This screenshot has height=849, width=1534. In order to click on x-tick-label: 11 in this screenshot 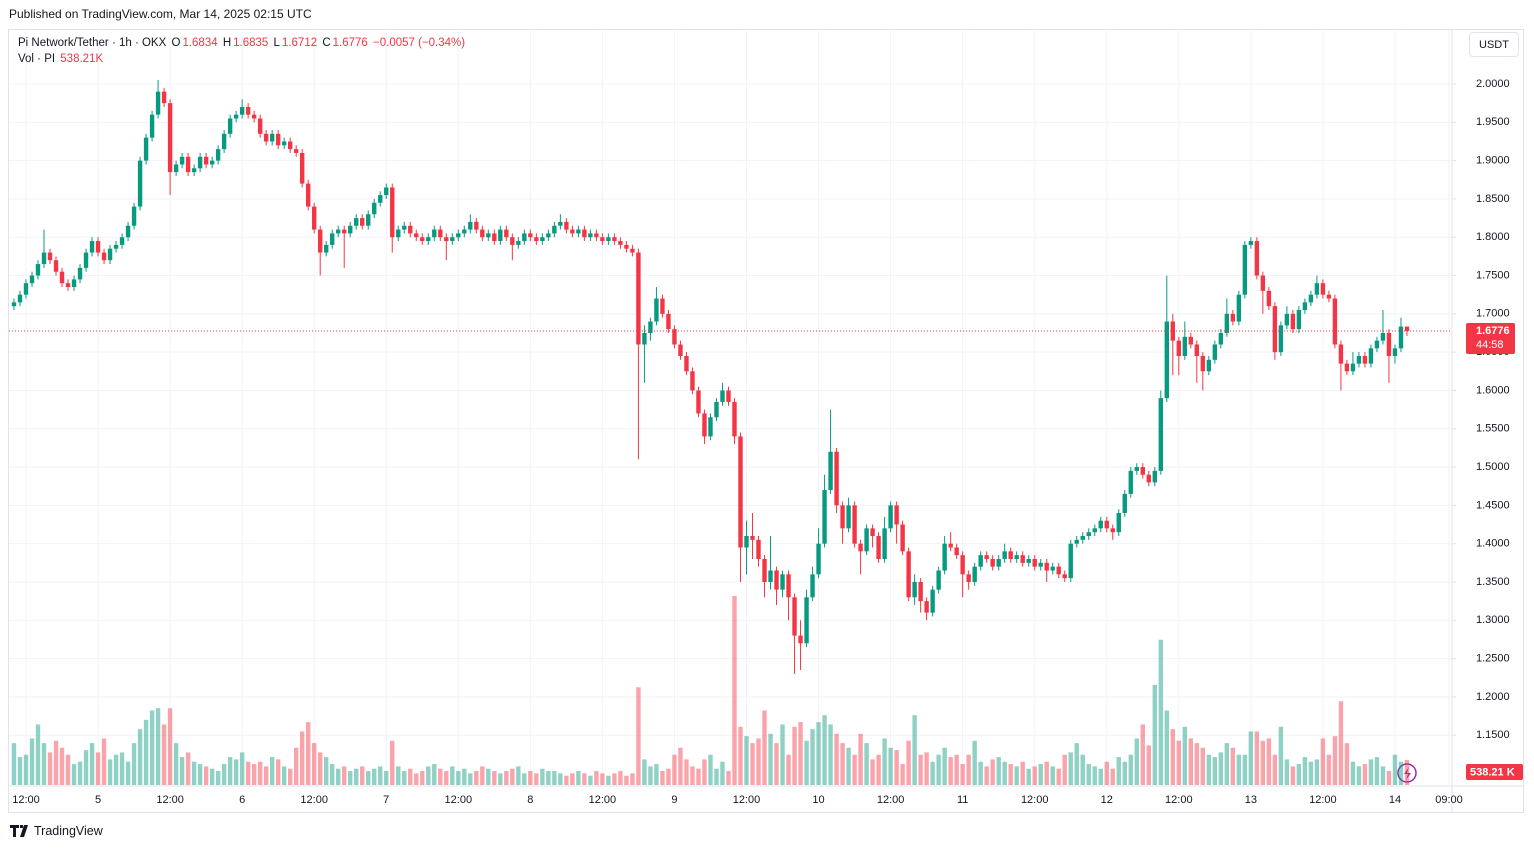, I will do `click(962, 800)`.